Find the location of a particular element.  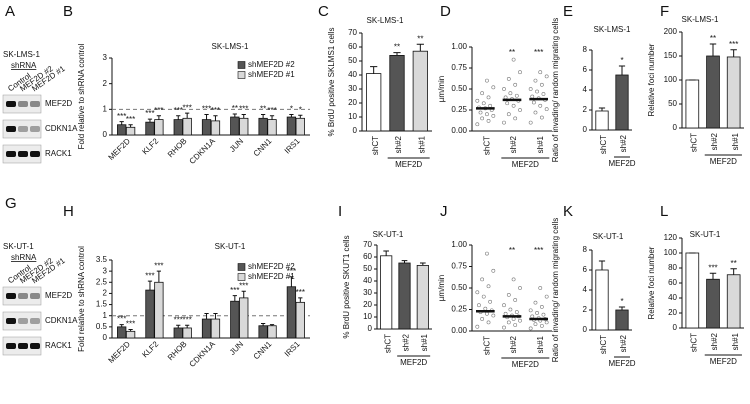

y-tick-label: 10 is located at coordinates (367, 316).